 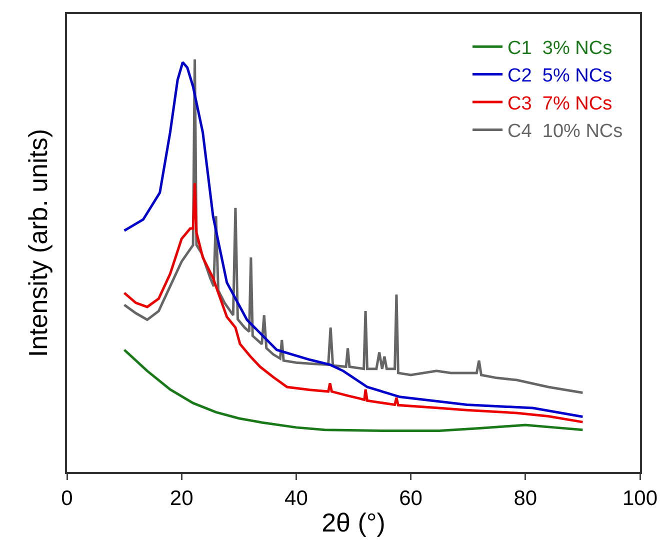 What do you see at coordinates (410, 498) in the screenshot?
I see `x-tick-label: 60` at bounding box center [410, 498].